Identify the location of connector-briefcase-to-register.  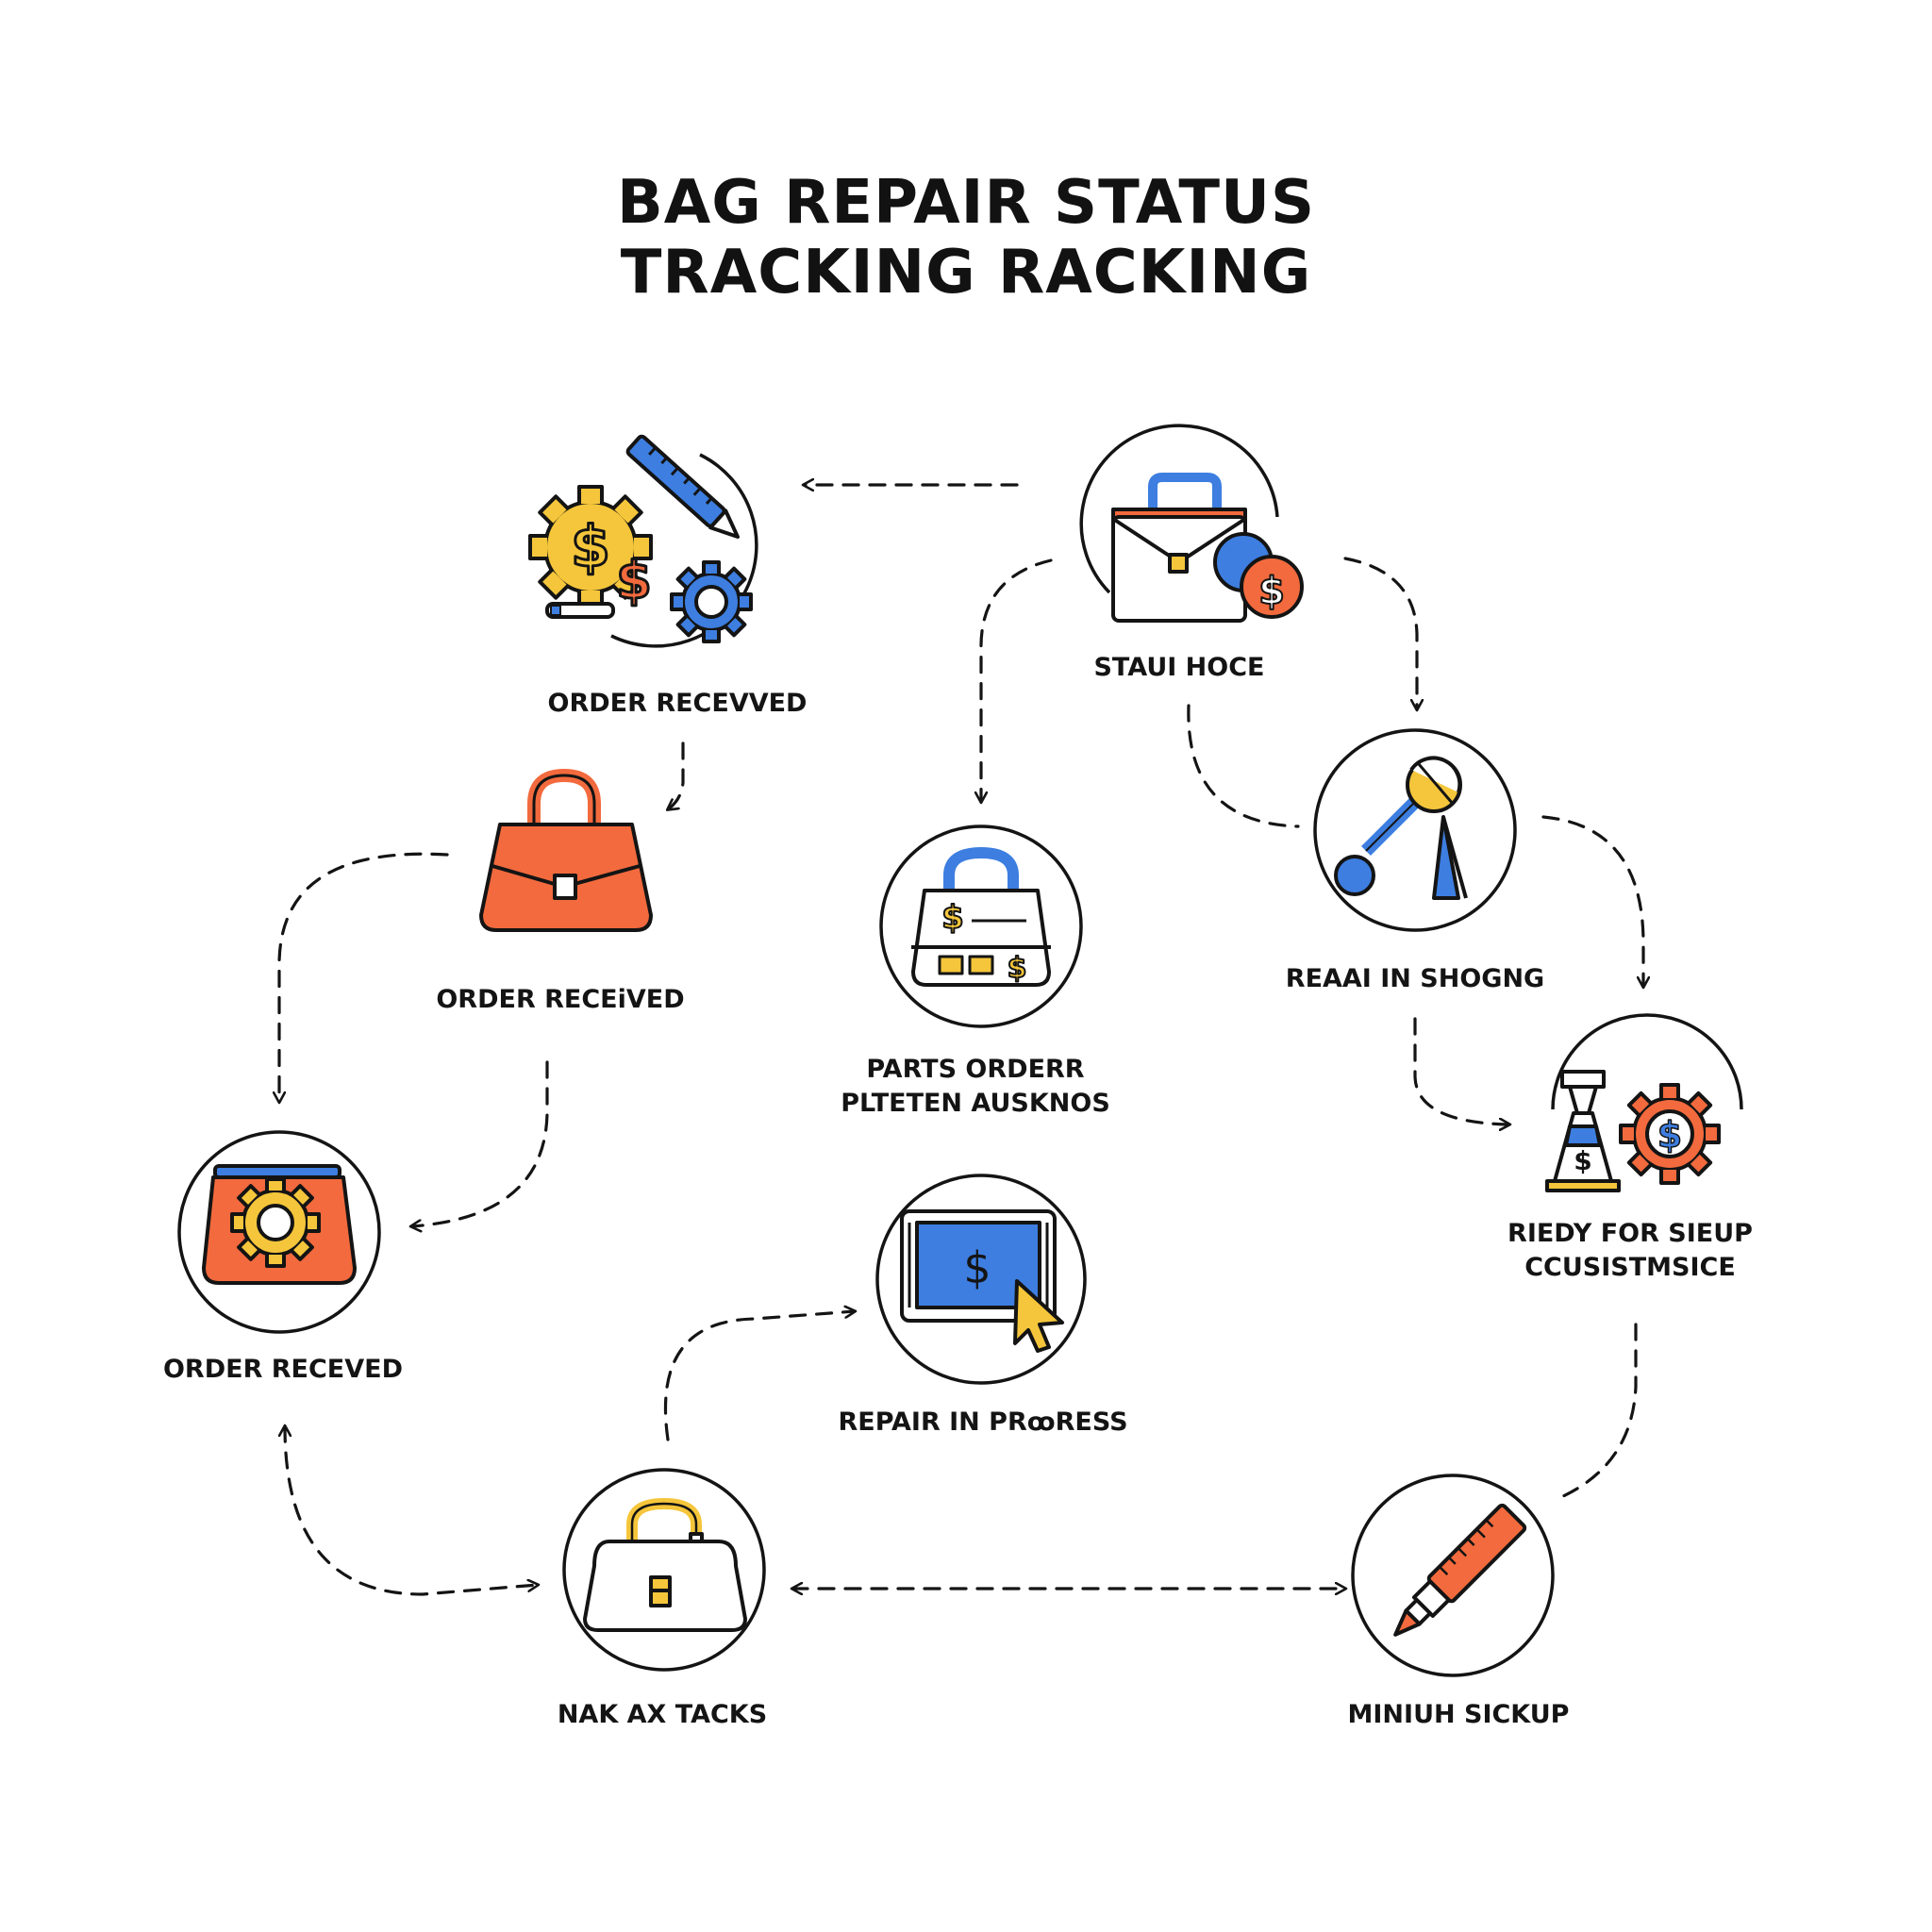
(1017, 680).